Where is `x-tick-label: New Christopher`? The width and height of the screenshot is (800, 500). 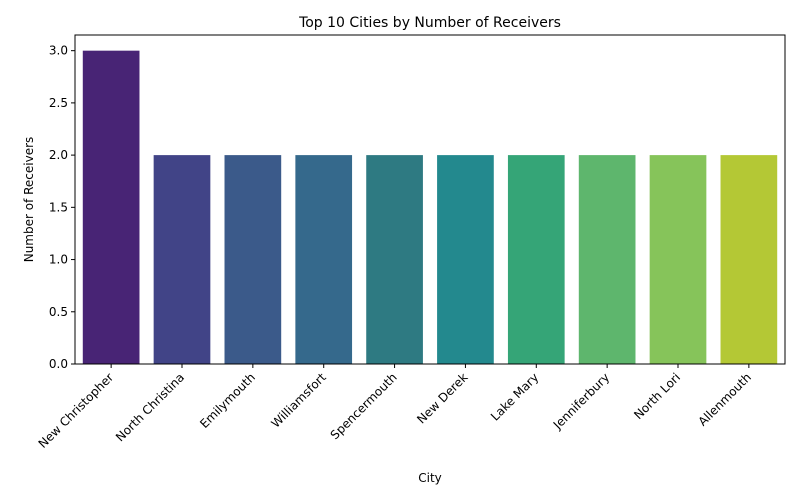
x-tick-label: New Christopher is located at coordinates (76, 410).